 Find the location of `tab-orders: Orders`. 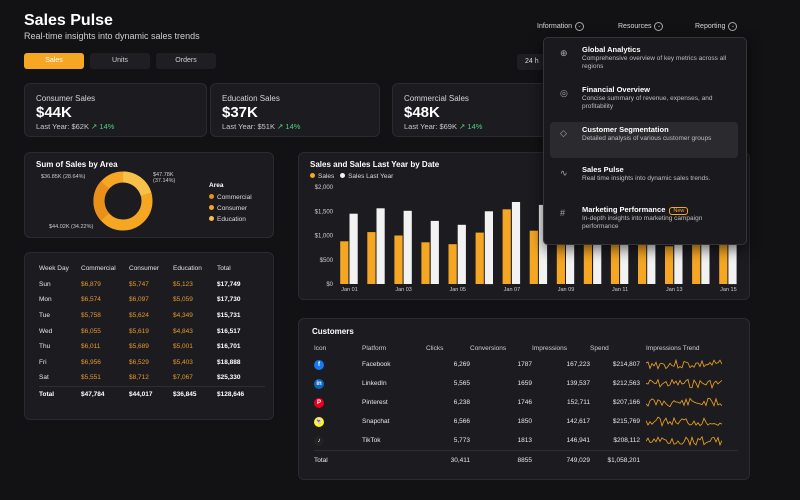

tab-orders: Orders is located at coordinates (186, 61).